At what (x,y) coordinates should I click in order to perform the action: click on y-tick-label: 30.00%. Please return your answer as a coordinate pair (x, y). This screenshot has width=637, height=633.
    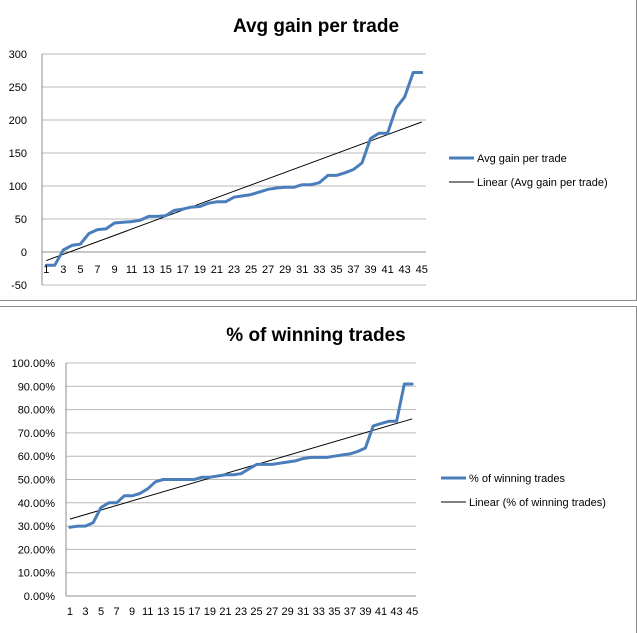
    Looking at the image, I should click on (37, 527).